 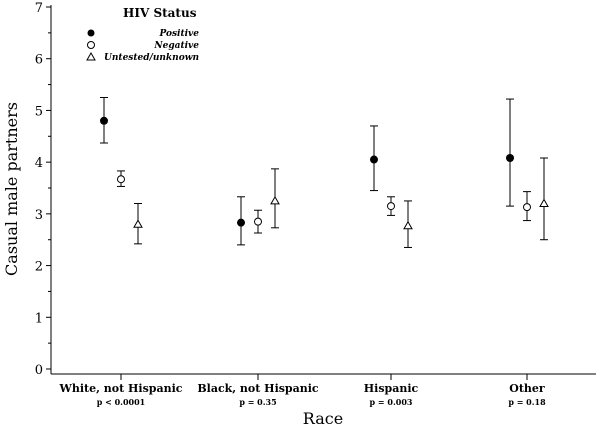 What do you see at coordinates (391, 388) in the screenshot?
I see `x-category-label-2: Hispanic` at bounding box center [391, 388].